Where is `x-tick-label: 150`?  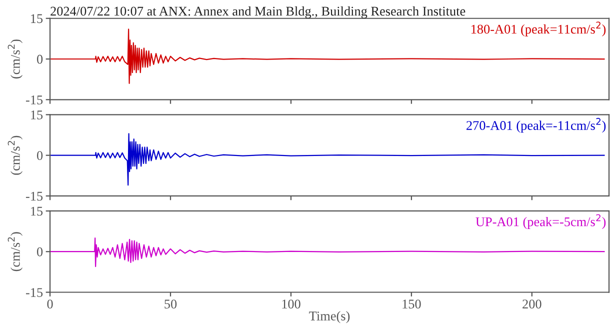 x-tick-label: 150 is located at coordinates (411, 304).